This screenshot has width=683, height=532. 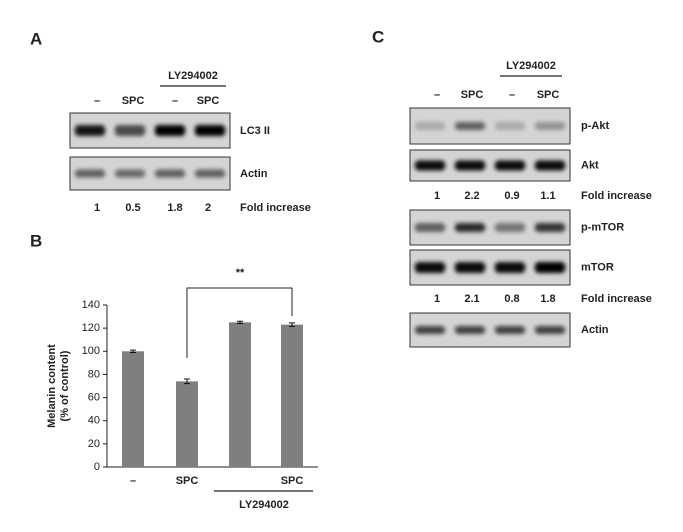 What do you see at coordinates (547, 196) in the screenshot?
I see `fold-value: 1.1` at bounding box center [547, 196].